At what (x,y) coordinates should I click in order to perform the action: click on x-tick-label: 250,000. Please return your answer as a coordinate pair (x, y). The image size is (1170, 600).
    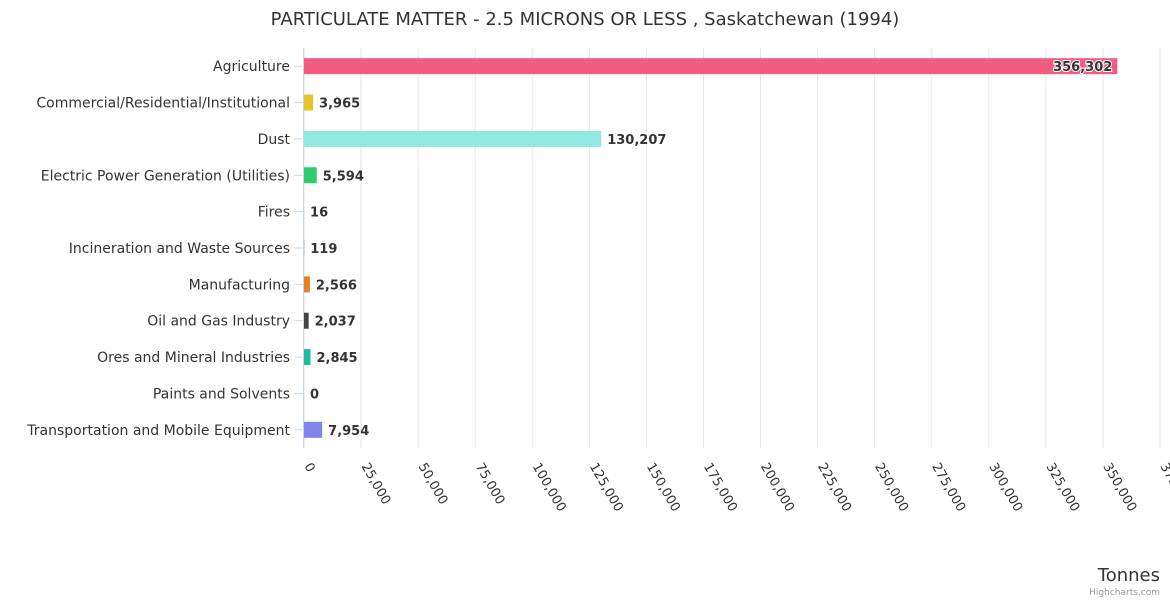
    Looking at the image, I should click on (891, 488).